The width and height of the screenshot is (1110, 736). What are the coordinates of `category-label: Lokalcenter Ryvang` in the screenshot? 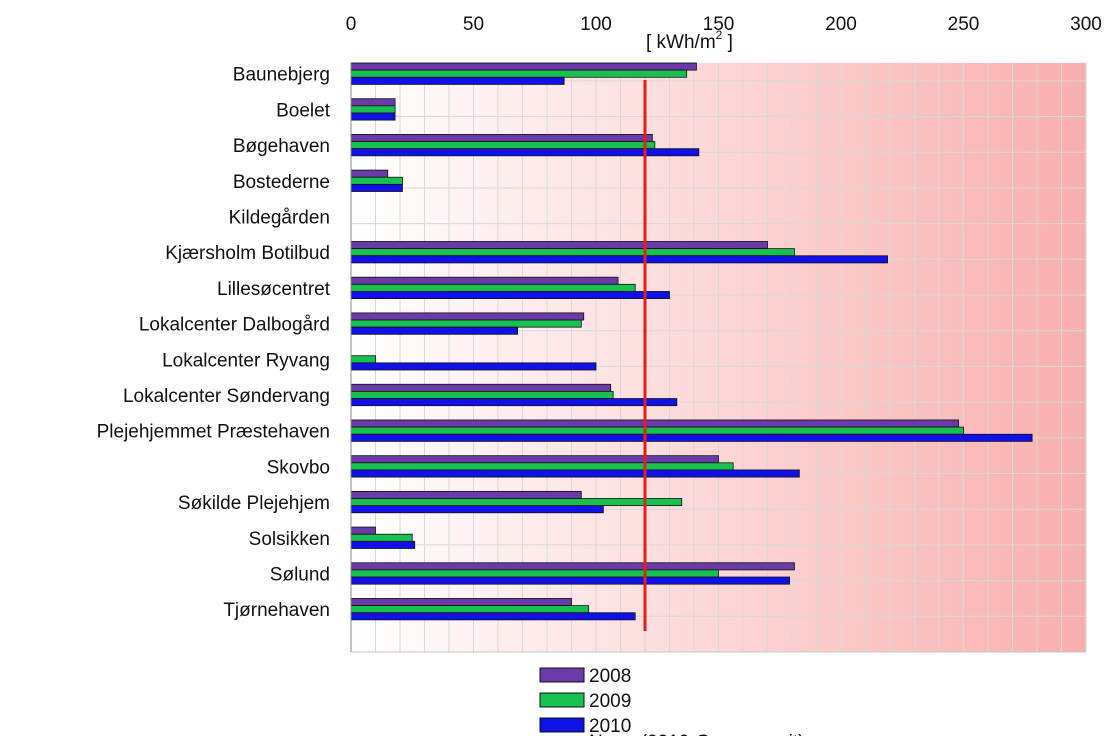 It's located at (246, 360).